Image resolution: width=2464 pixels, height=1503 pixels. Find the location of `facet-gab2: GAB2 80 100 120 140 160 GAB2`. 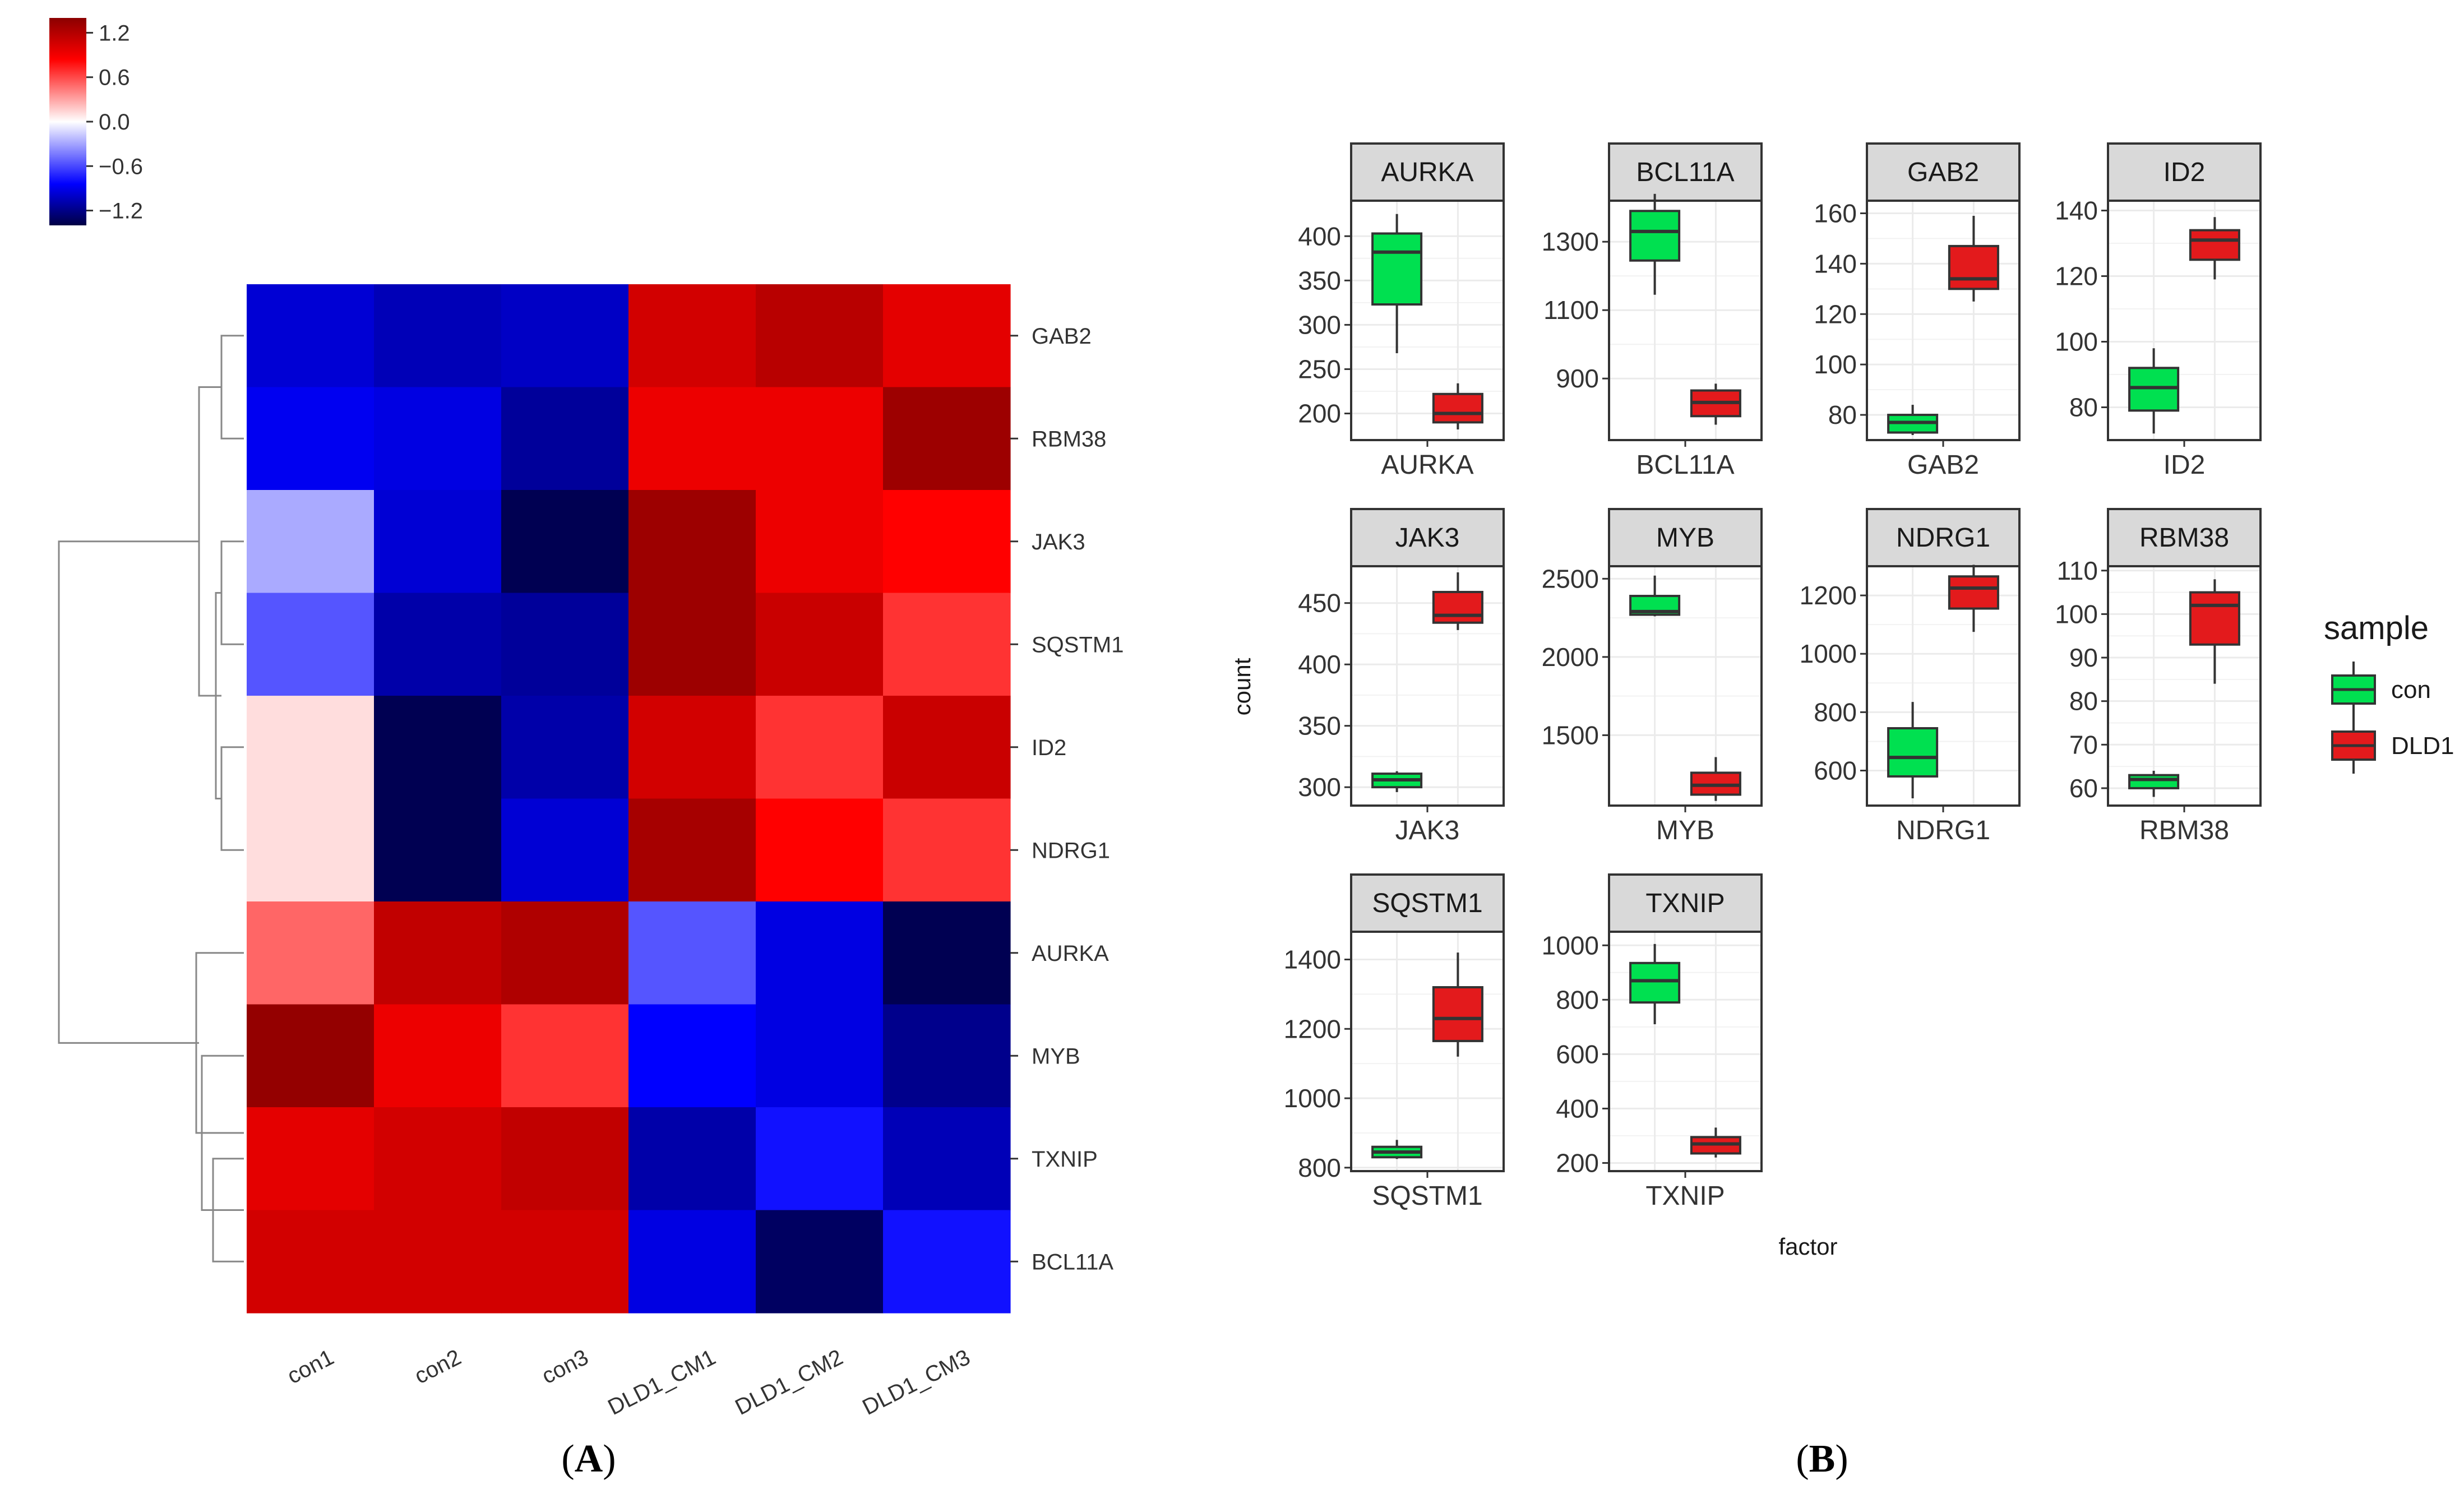

facet-gab2: GAB2 80 100 120 140 160 GAB2 is located at coordinates (1917, 311).